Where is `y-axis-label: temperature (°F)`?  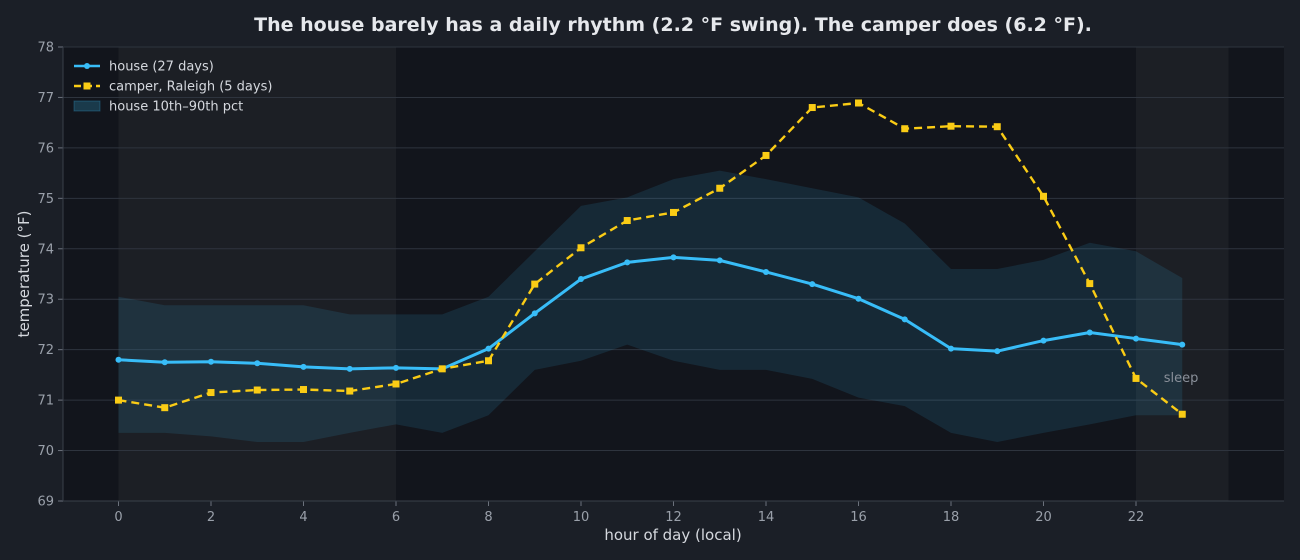 y-axis-label: temperature (°F) is located at coordinates (24, 274).